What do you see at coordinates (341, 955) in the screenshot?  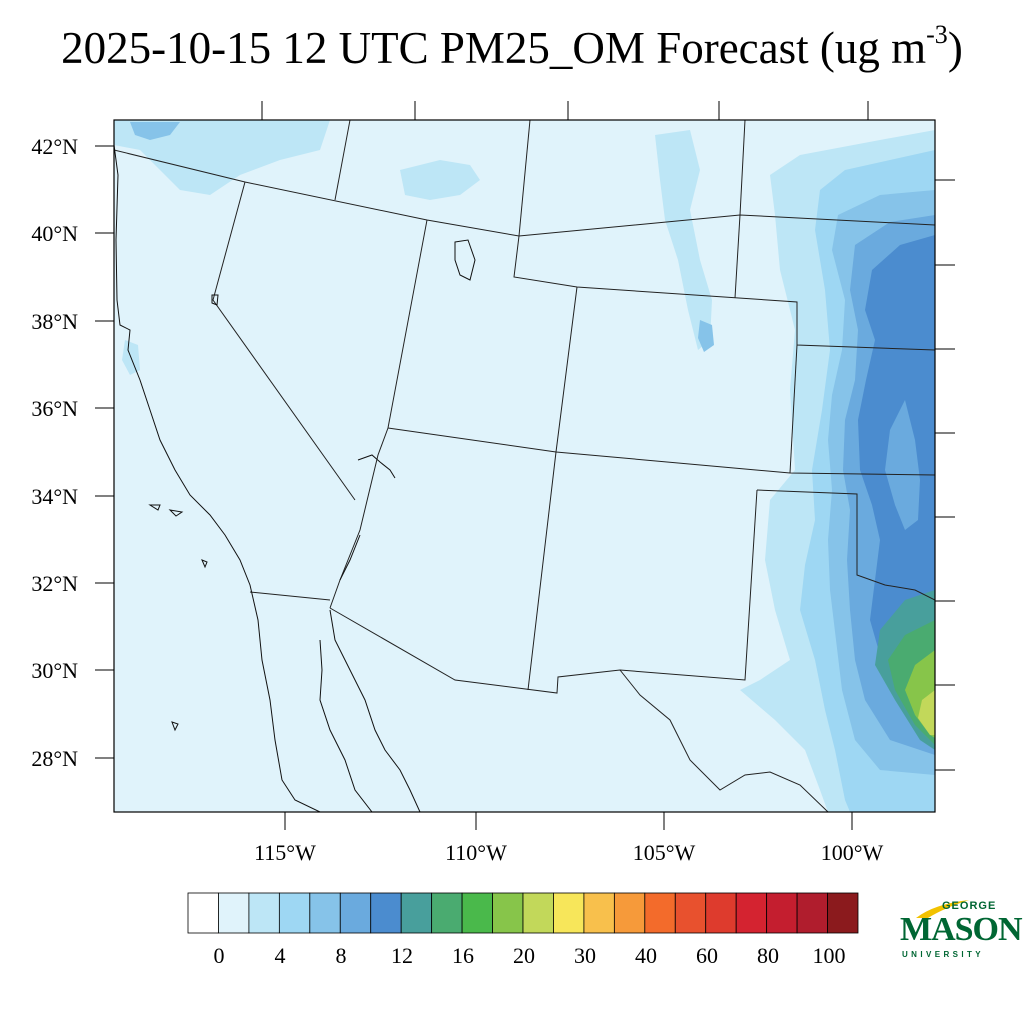 I see `colorbar-label: 8` at bounding box center [341, 955].